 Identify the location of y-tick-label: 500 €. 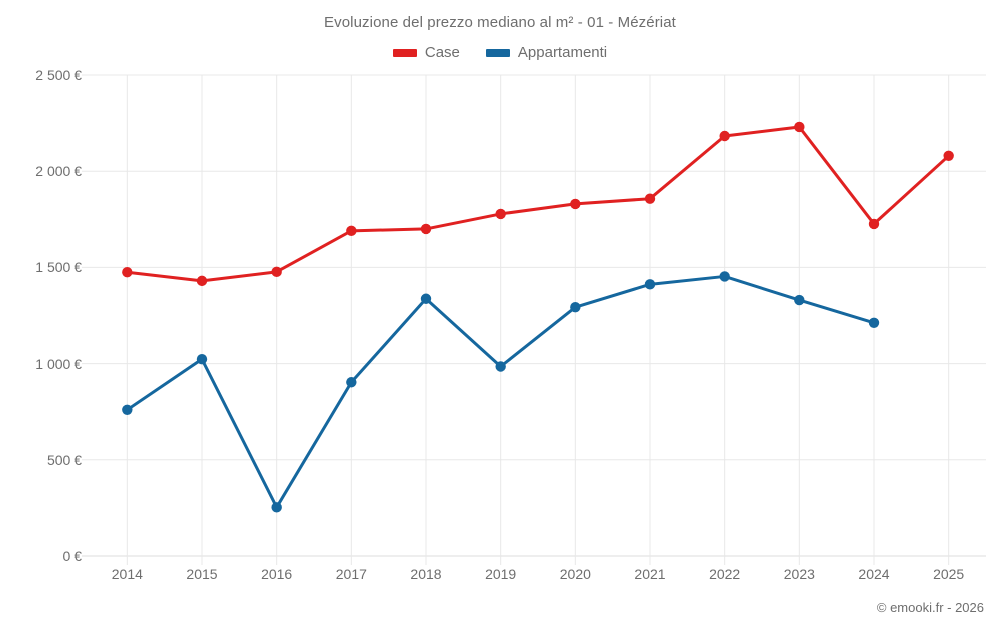
(64, 459).